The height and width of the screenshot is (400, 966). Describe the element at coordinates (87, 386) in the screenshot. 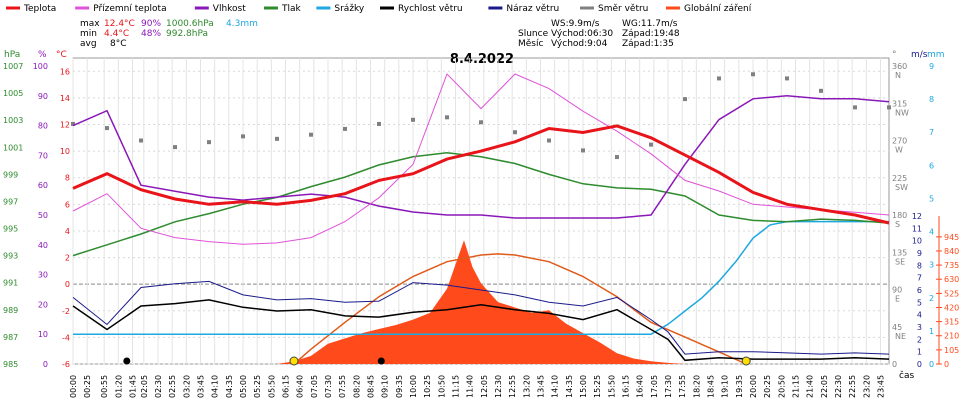

I see `x-tick-1: 00:25` at that location.